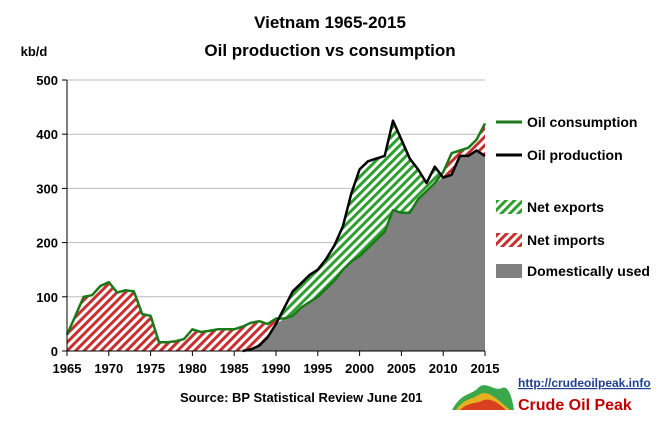  What do you see at coordinates (566, 240) in the screenshot?
I see `legend-label-net-imports: Net imports` at bounding box center [566, 240].